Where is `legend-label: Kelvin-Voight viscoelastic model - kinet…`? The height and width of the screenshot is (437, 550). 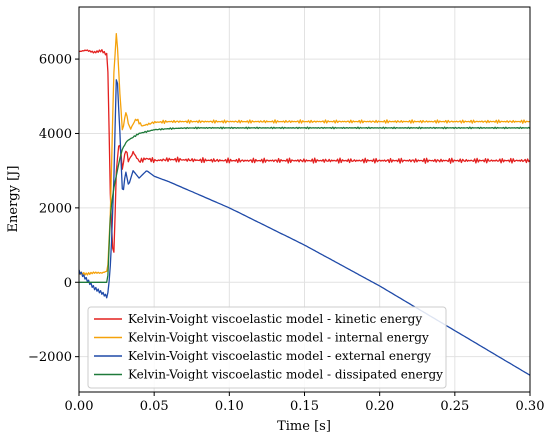 legend-label: Kelvin-Voight viscoelastic model - kinet… is located at coordinates (275, 319).